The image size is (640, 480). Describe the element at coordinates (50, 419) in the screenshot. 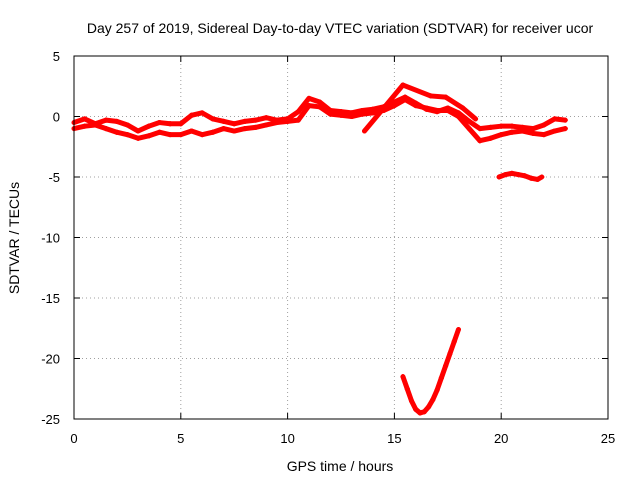

I see `y-tick-label: -25` at that location.